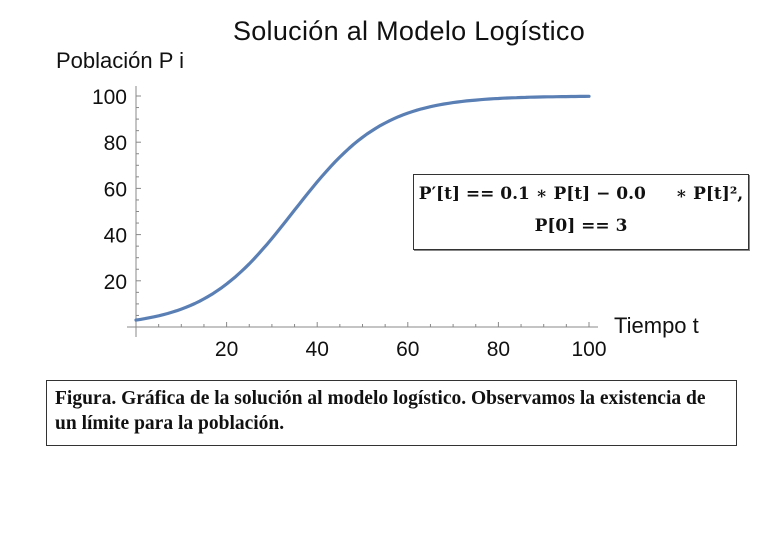  What do you see at coordinates (656, 325) in the screenshot?
I see `x-axis-label: Tiempo t` at bounding box center [656, 325].